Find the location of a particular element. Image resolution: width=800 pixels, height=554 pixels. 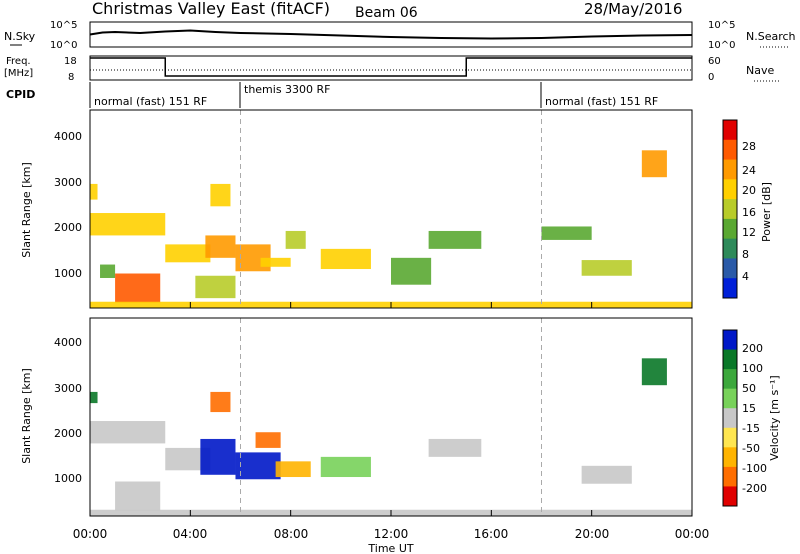

velocity-ytick-3000: 3000 is located at coordinates (68, 388).